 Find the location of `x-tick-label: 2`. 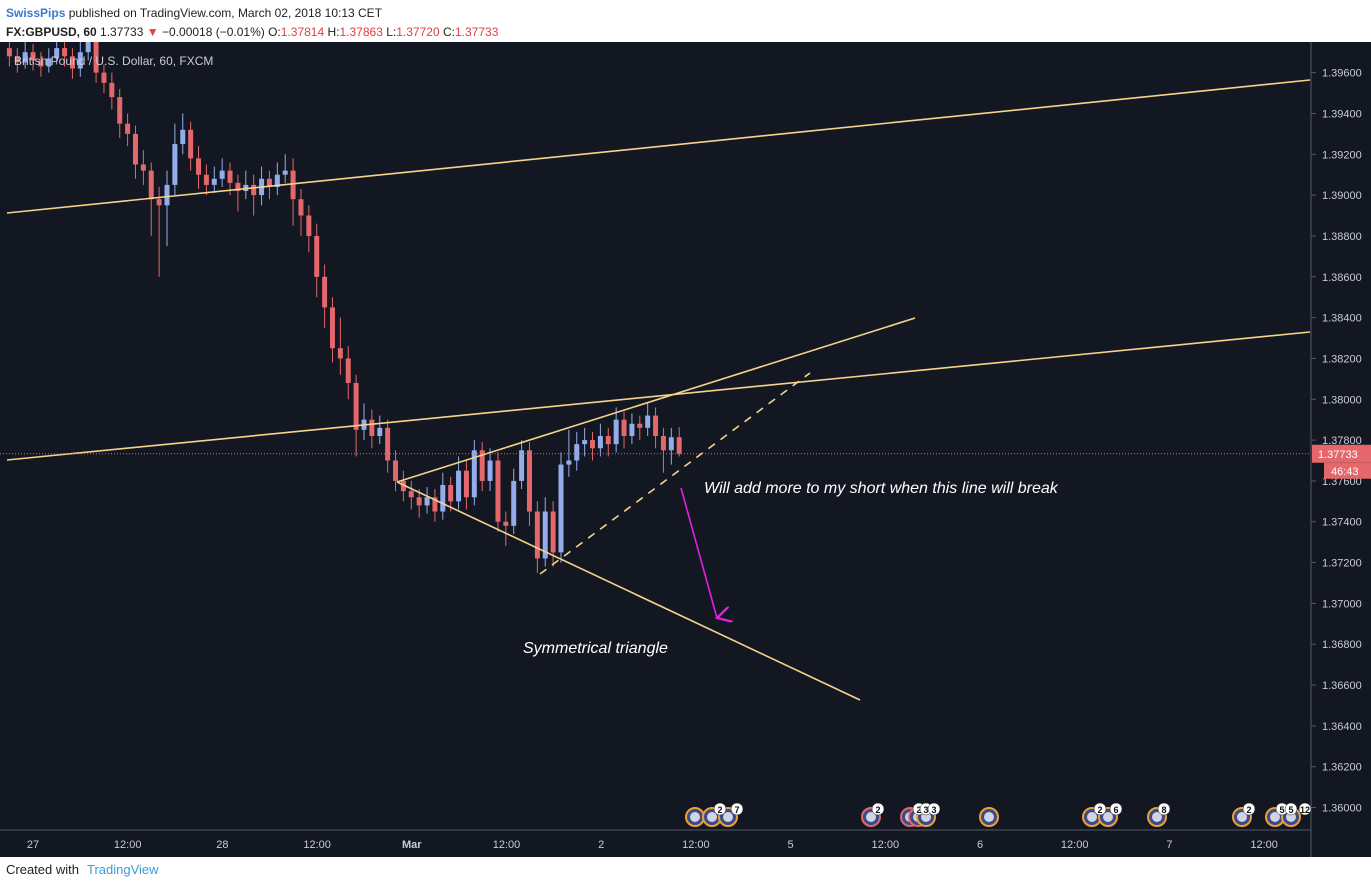

x-tick-label: 2 is located at coordinates (601, 845).